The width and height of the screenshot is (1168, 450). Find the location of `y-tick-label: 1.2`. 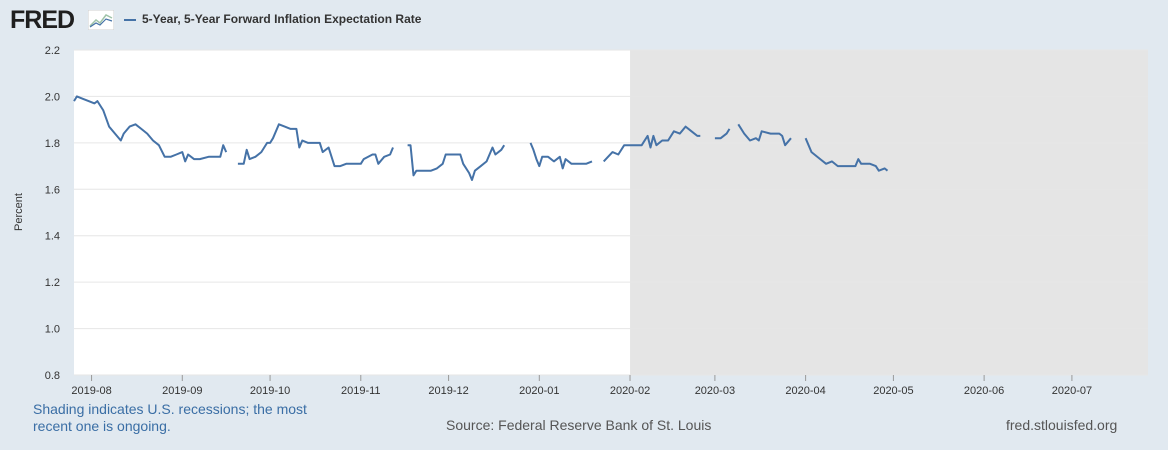

y-tick-label: 1.2 is located at coordinates (52, 283).